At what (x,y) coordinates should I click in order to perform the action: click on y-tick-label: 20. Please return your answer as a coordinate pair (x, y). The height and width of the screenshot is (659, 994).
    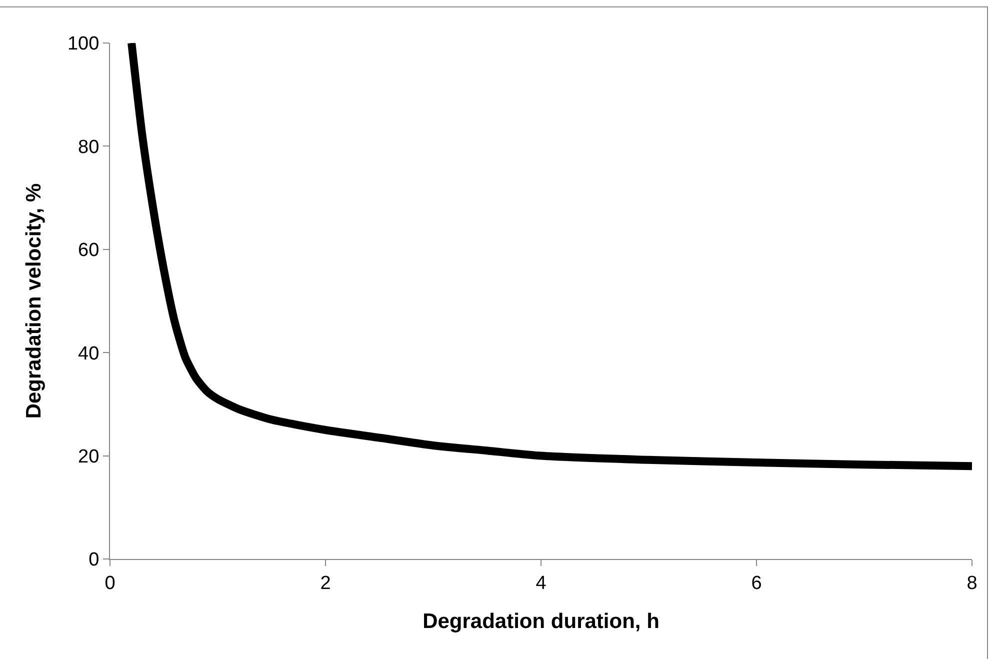
    Looking at the image, I should click on (89, 457).